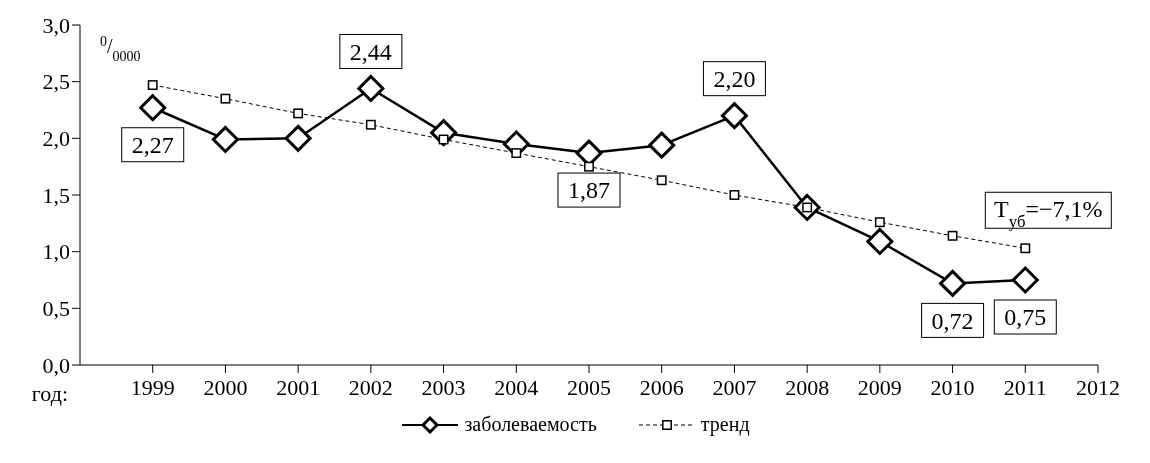  I want to click on x-tick-label: 2000, so click(225, 387).